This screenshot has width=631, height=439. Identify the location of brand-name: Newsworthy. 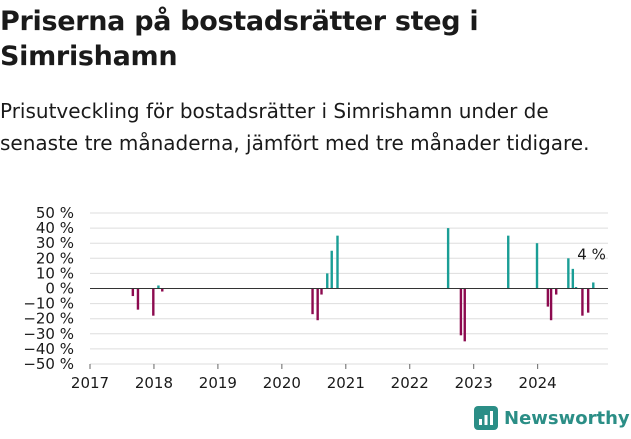
(567, 418).